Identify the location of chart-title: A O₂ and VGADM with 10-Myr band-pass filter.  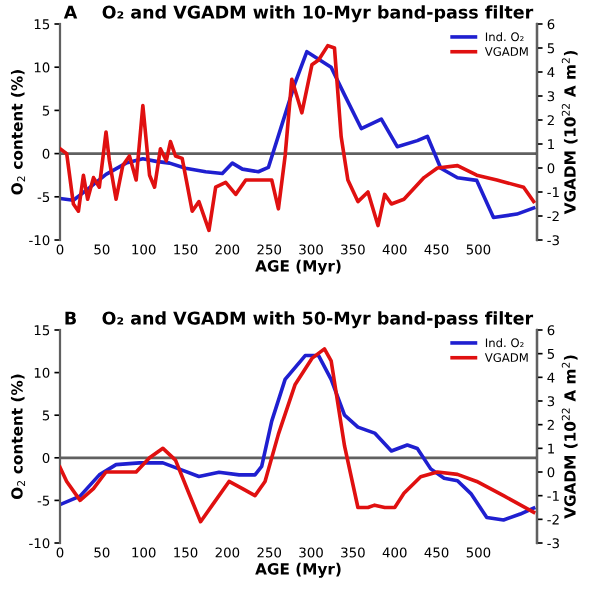
(298, 14).